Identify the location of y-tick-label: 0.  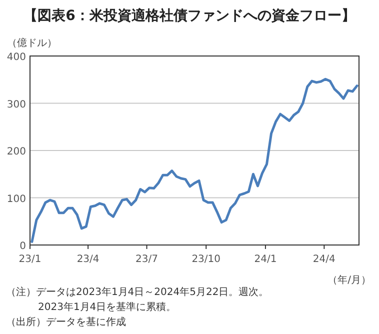
(23, 246).